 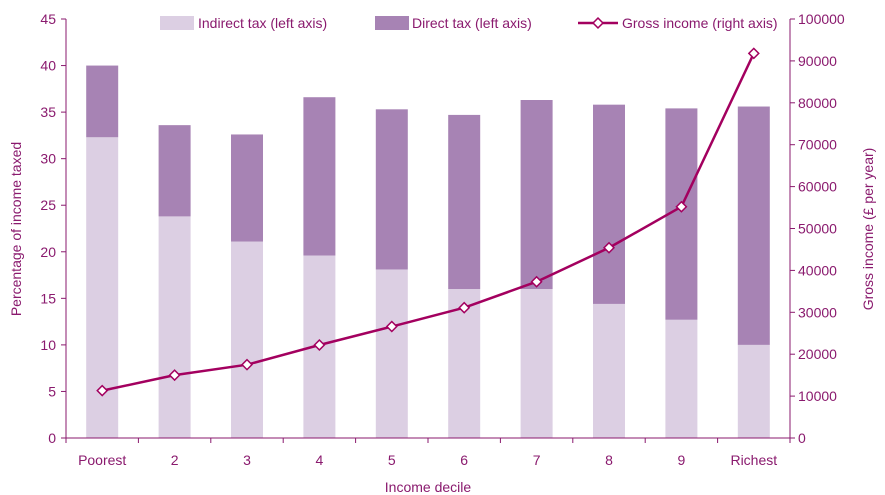 What do you see at coordinates (868, 229) in the screenshot?
I see `y-axis-right-title: Gross income (£ per year)` at bounding box center [868, 229].